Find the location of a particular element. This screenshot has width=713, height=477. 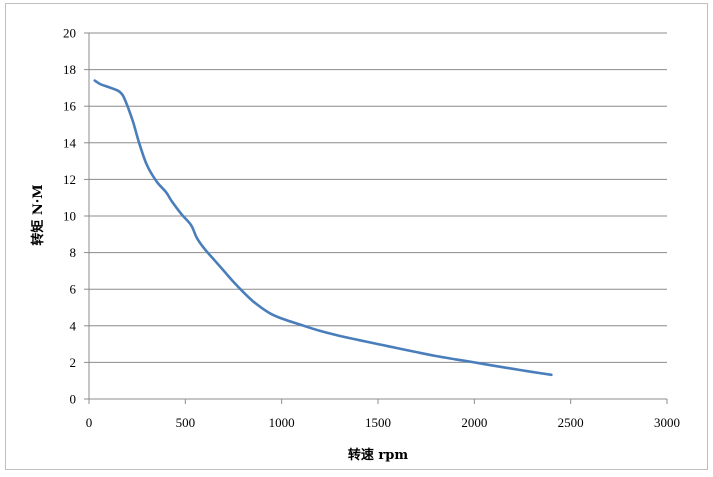

y-tick-label: 0 is located at coordinates (73, 399).